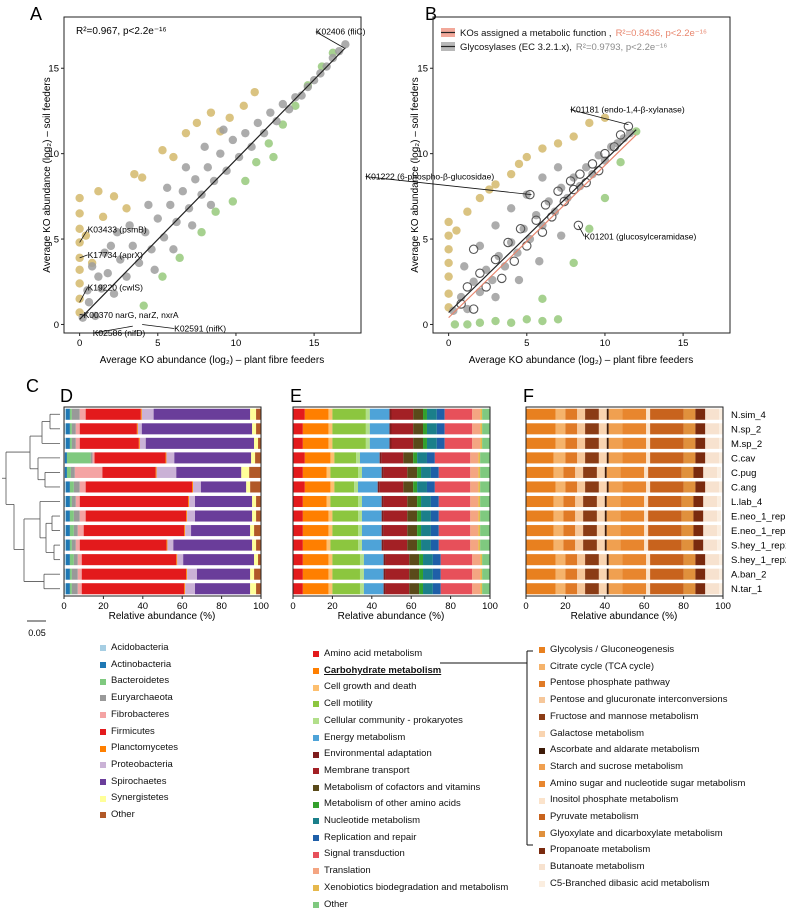 The height and width of the screenshot is (913, 786). I want to click on legend-label: Nucleotide metabolism, so click(372, 821).